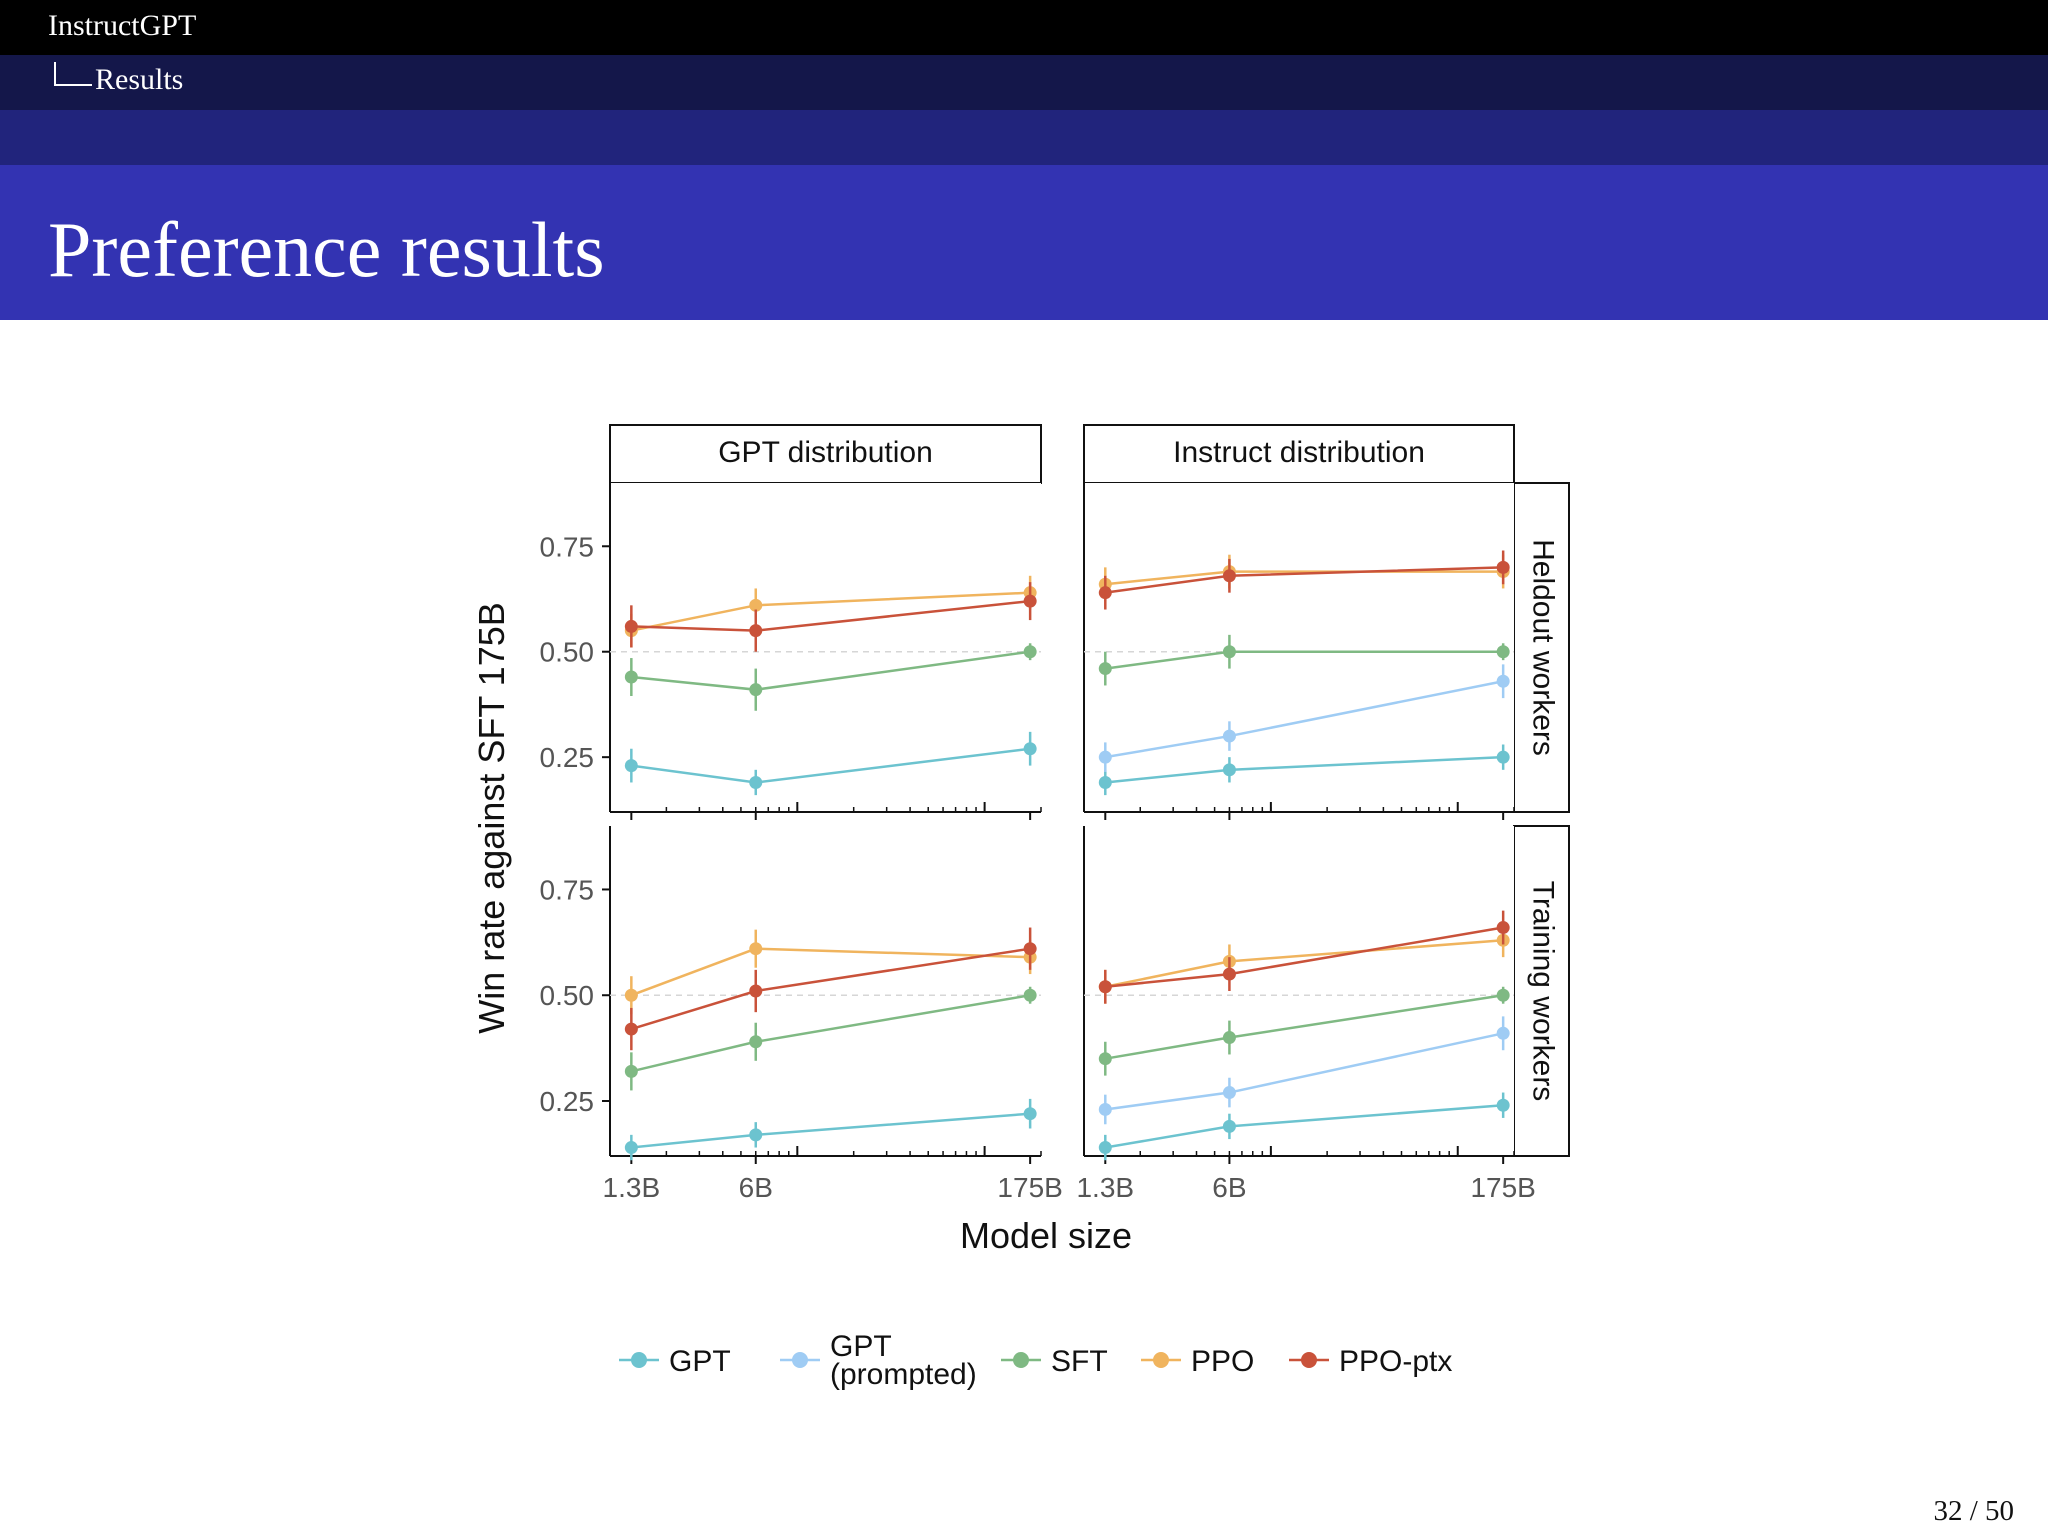 Image resolution: width=2048 pixels, height=1536 pixels. Describe the element at coordinates (1079, 1361) in the screenshot. I see `legend-label: SFT` at that location.